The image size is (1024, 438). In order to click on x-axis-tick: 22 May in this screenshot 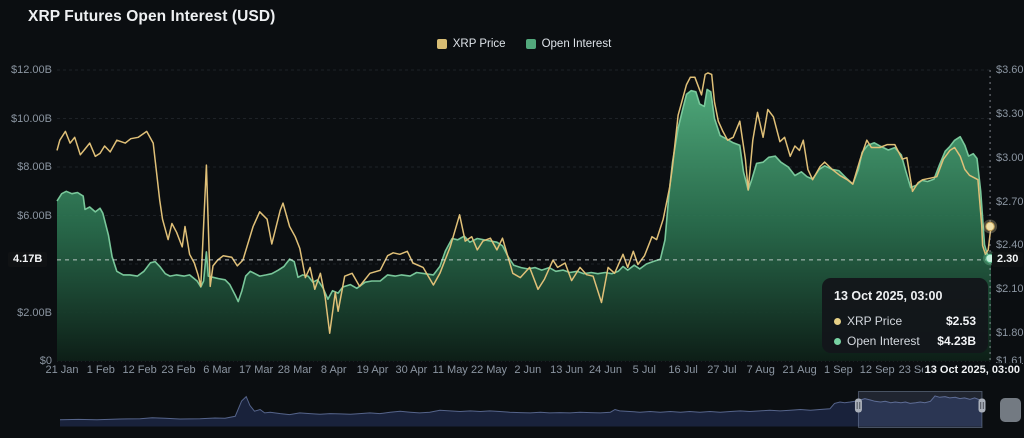, I will do `click(489, 370)`.